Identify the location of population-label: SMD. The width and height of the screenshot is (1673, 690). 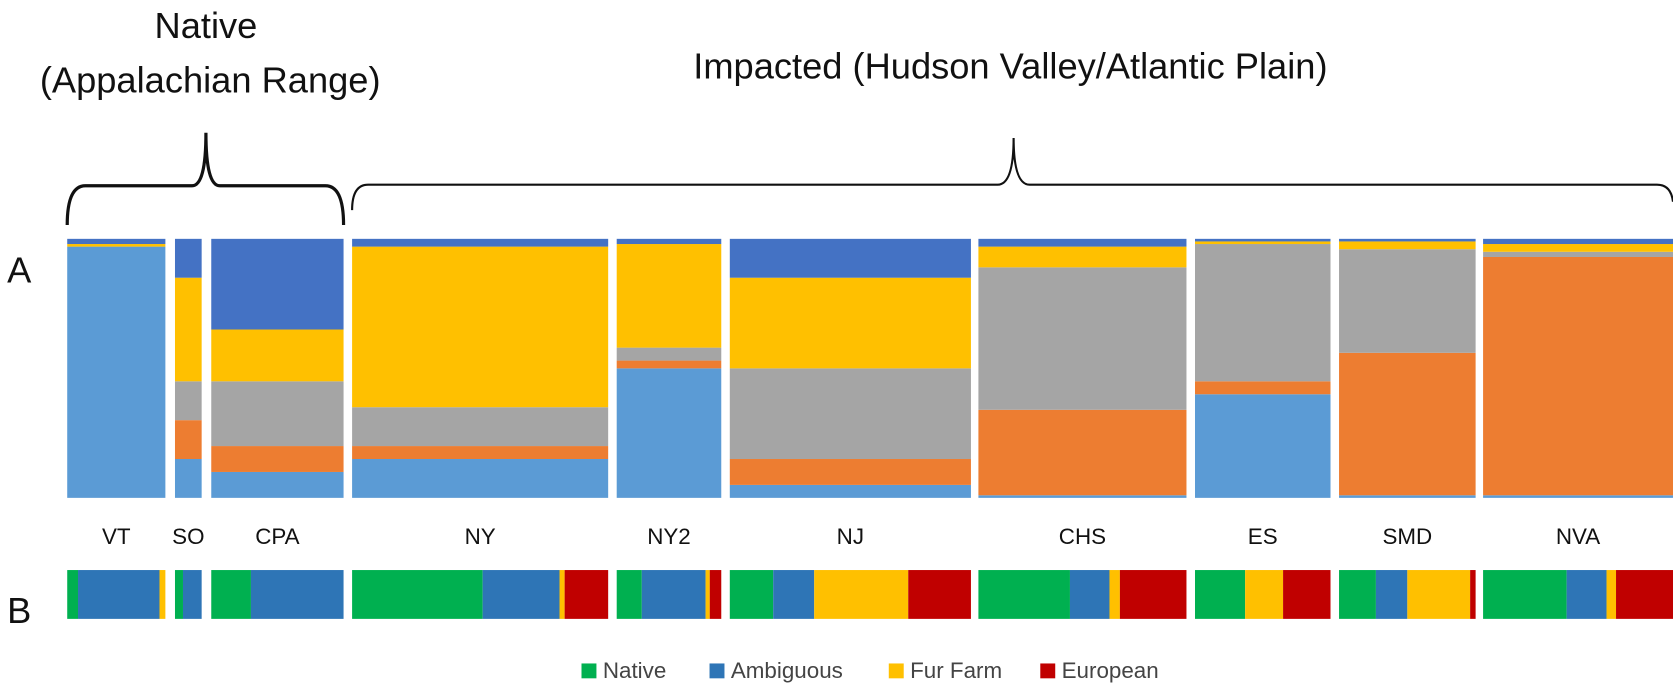
(1407, 536).